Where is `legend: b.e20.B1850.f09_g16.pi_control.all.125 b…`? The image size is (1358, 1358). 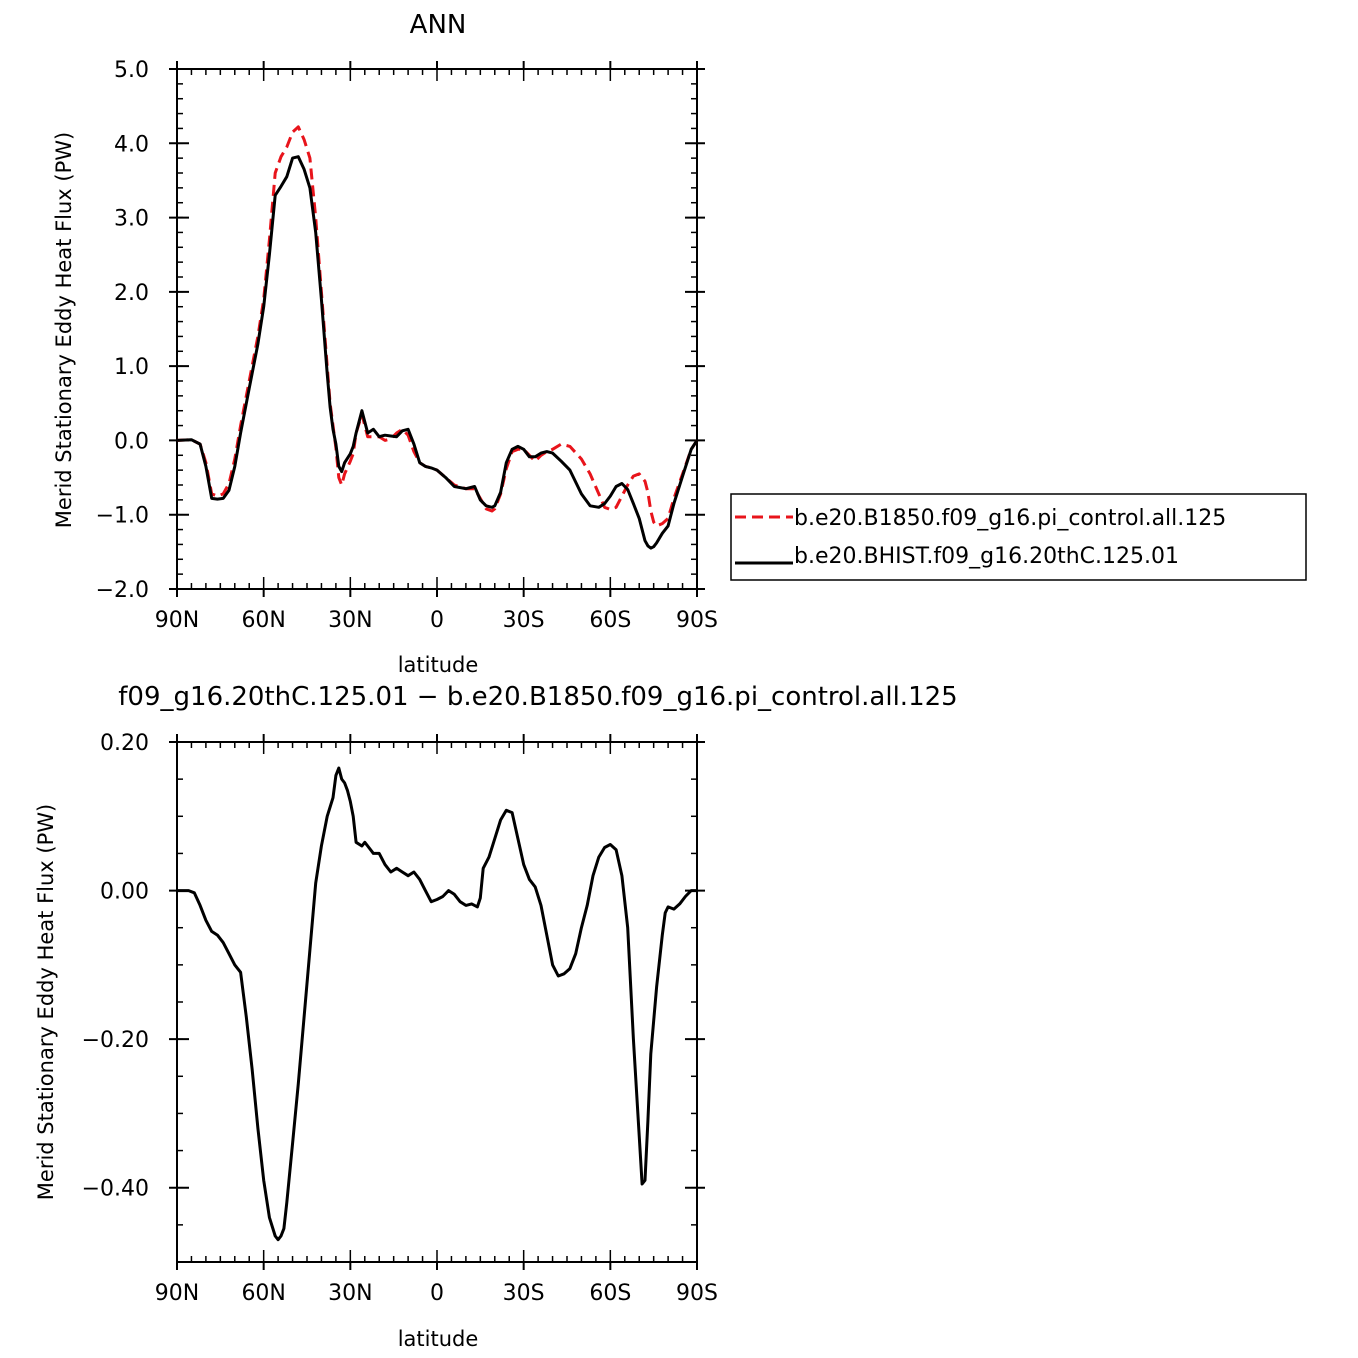 legend: b.e20.B1850.f09_g16.pi_control.all.125 b… is located at coordinates (1018, 537).